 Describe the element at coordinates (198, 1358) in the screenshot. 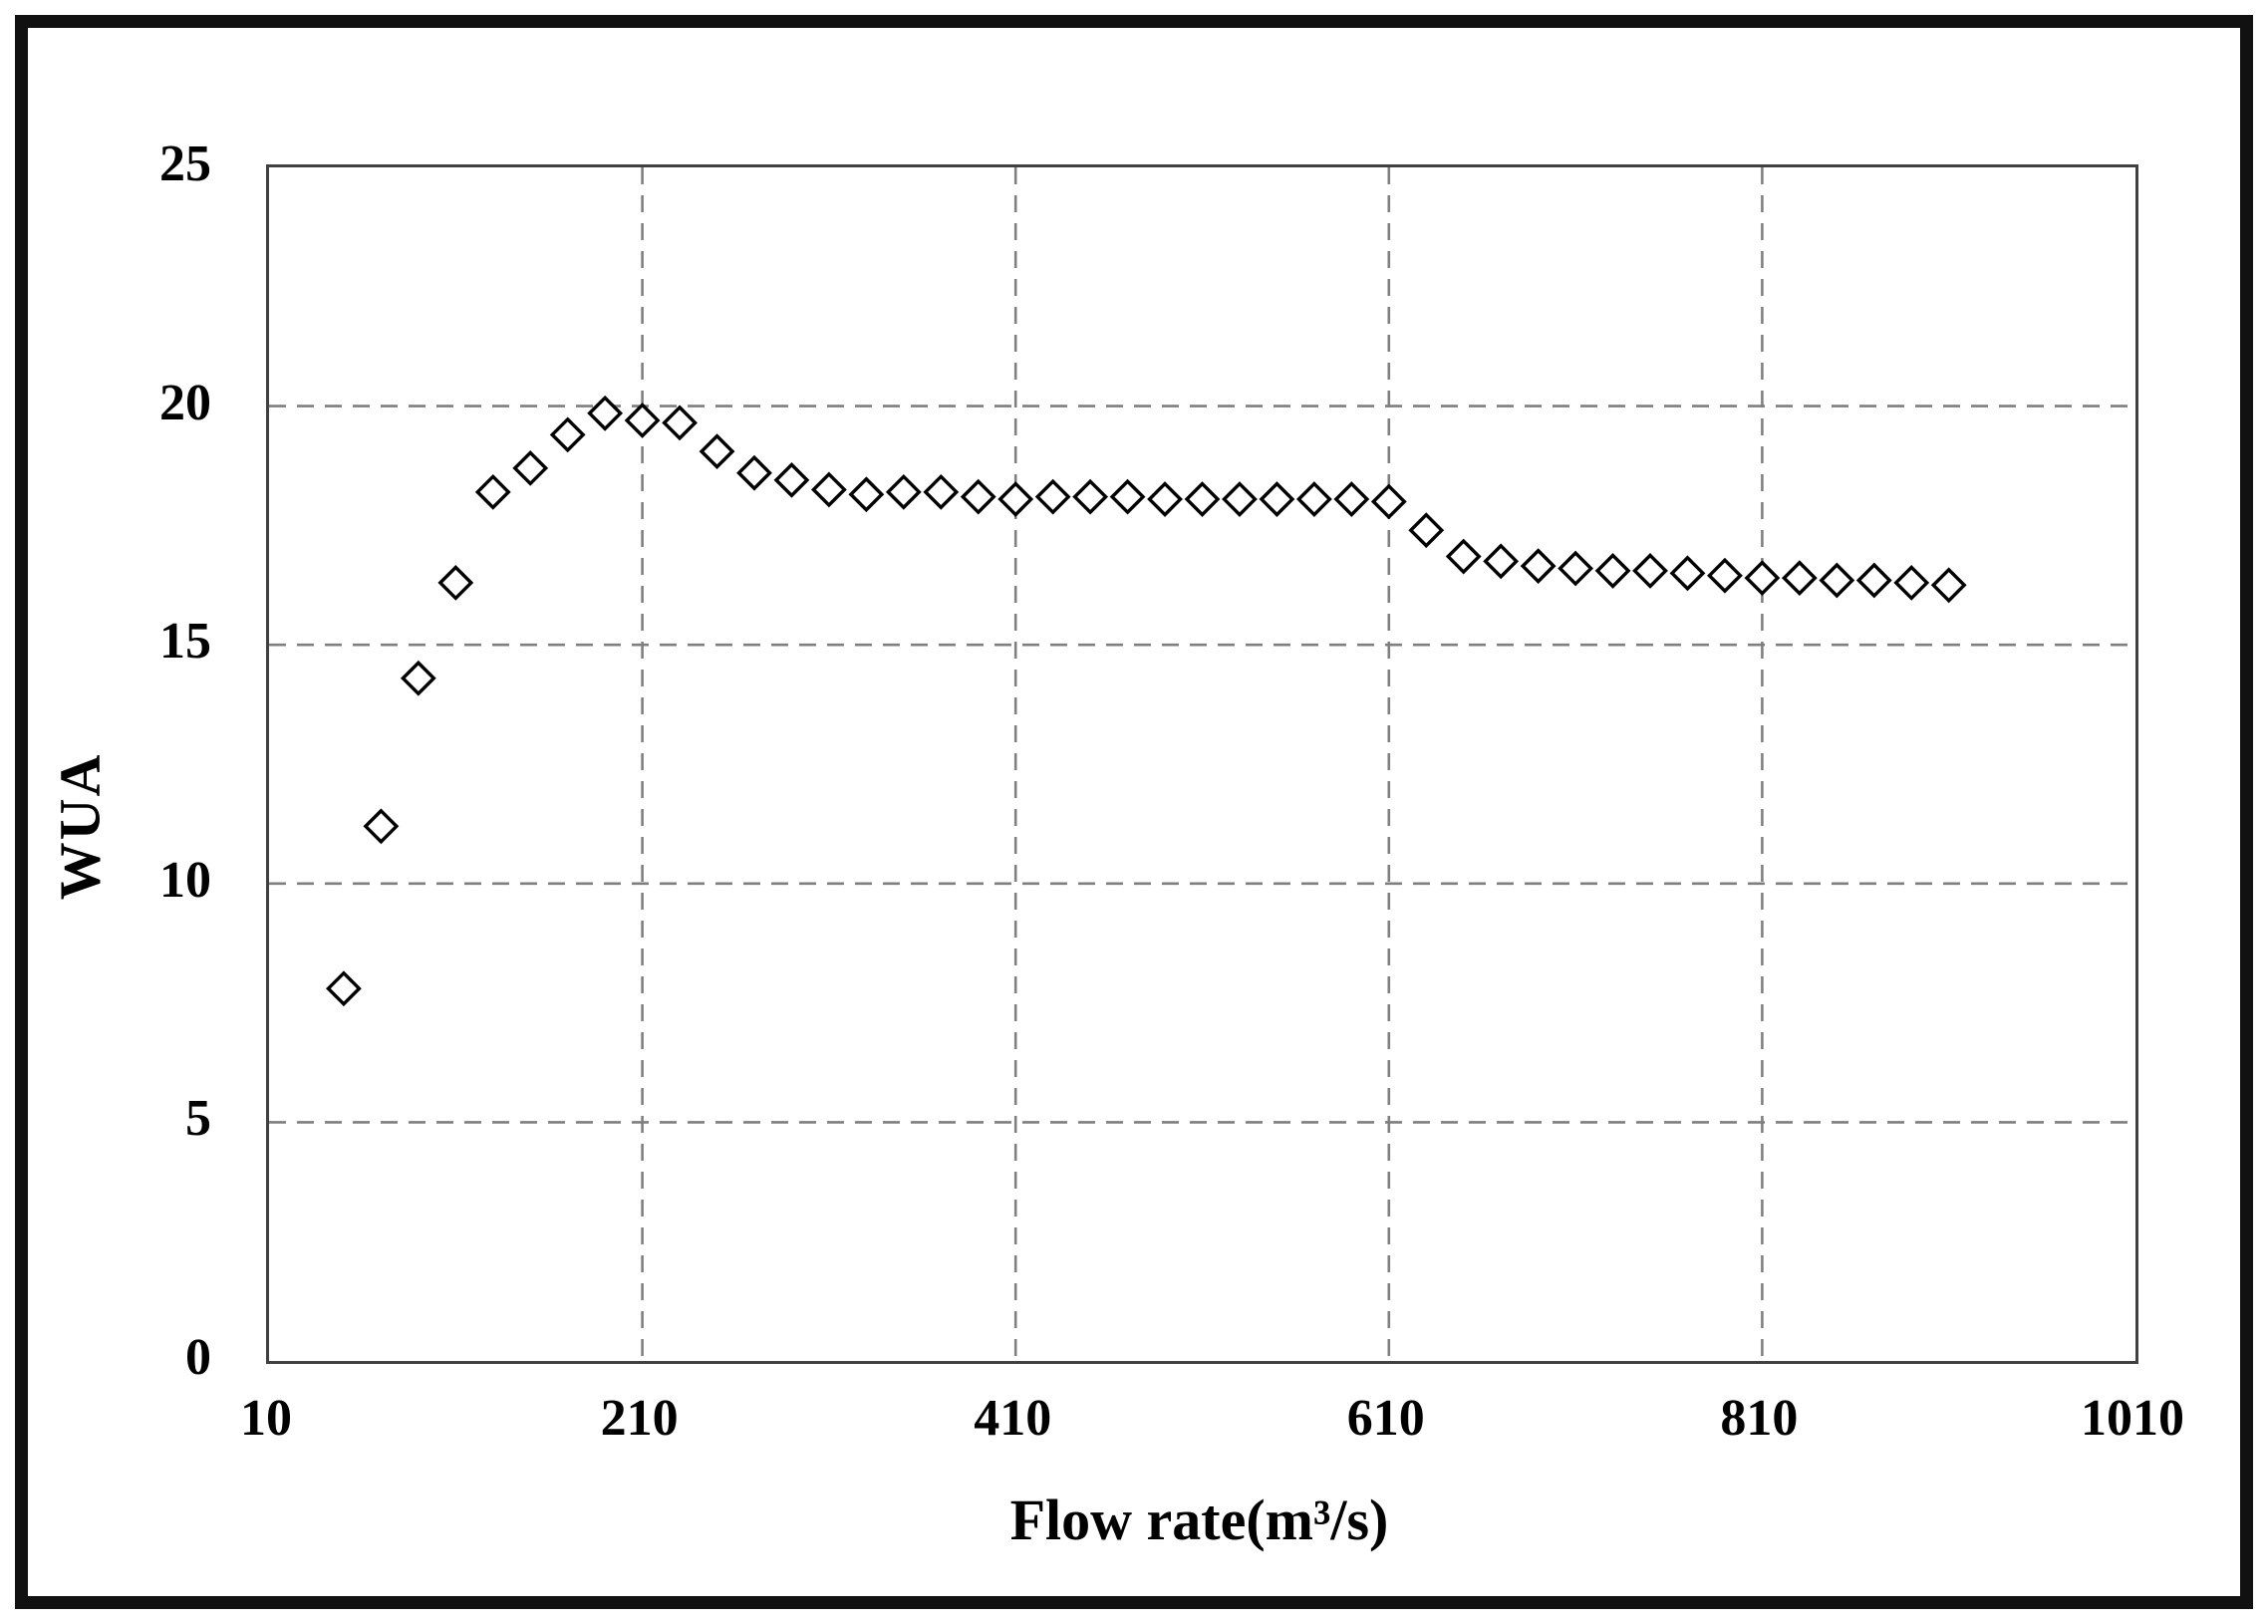

I see `y-tick-label: 0` at that location.